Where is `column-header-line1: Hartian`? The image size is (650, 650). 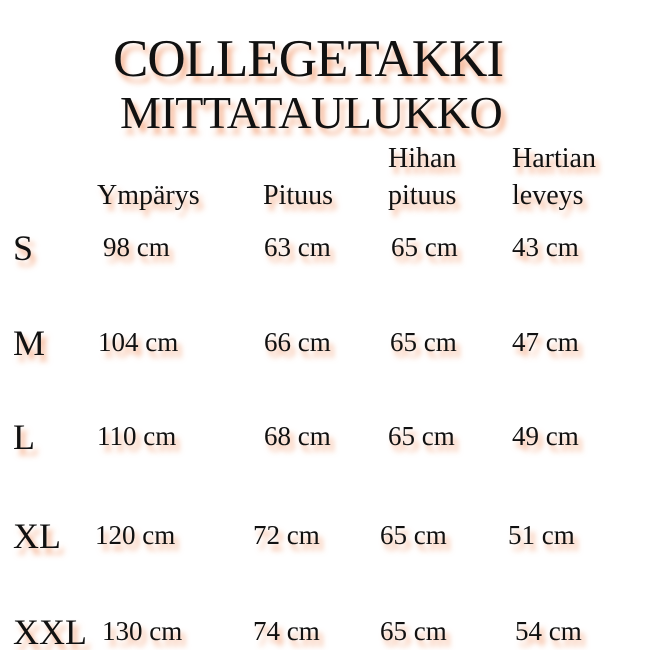
column-header-line1: Hartian is located at coordinates (554, 158).